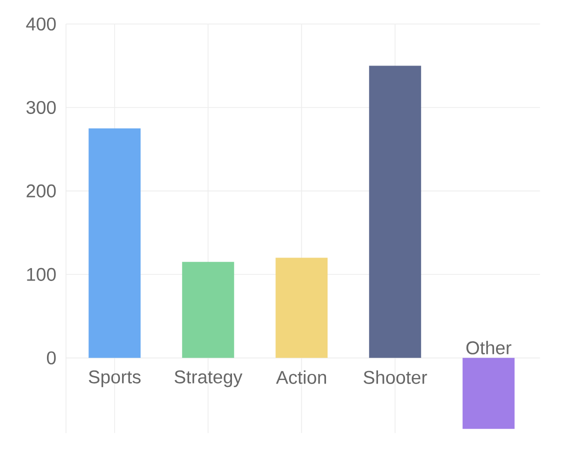  I want to click on y-tick-label: 100, so click(41, 274).